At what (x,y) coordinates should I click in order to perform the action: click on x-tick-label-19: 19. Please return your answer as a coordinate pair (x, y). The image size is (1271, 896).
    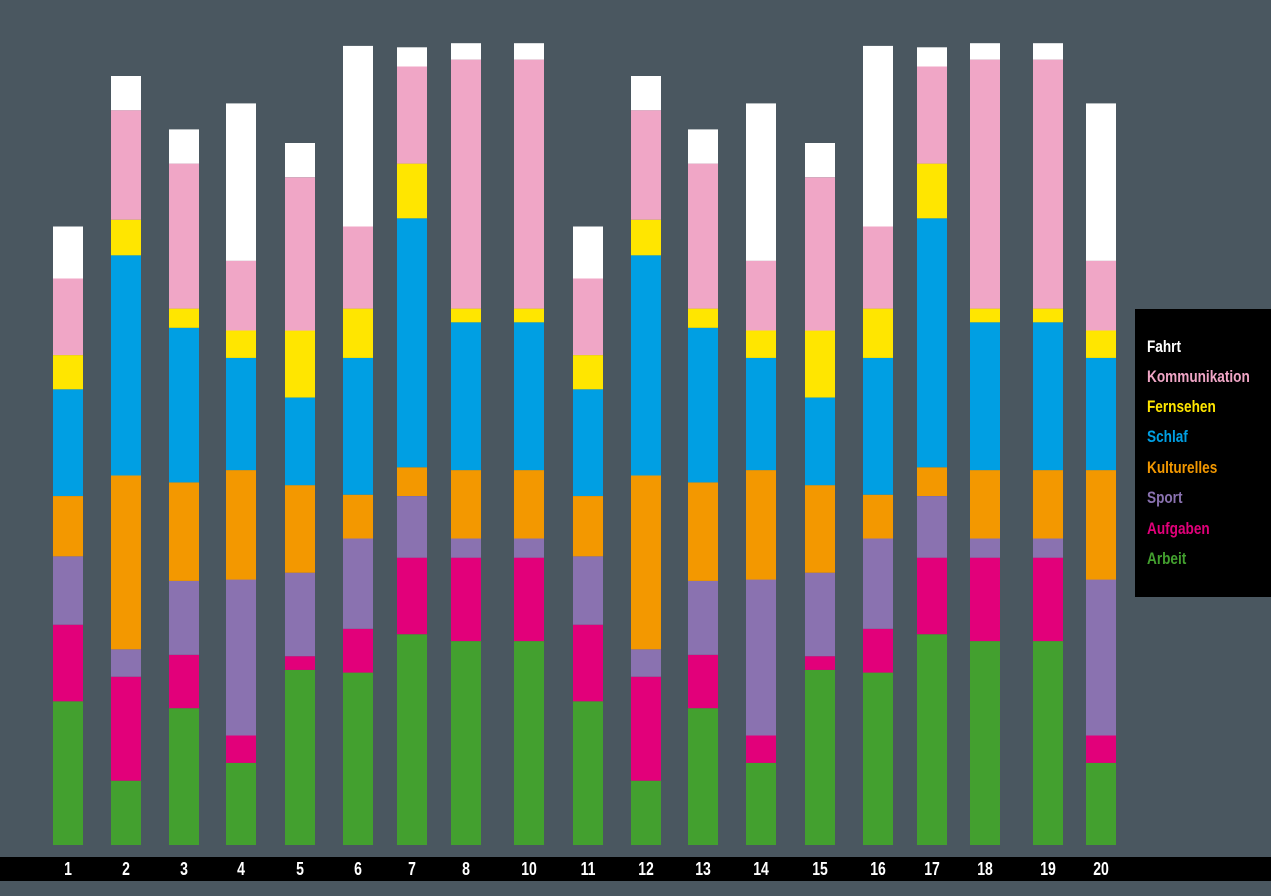
    Looking at the image, I should click on (1048, 869).